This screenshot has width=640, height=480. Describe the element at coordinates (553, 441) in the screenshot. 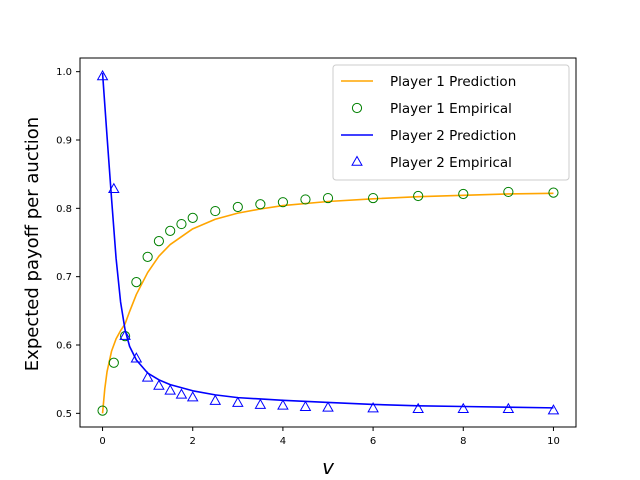

I see `x-tick-label: 10` at that location.